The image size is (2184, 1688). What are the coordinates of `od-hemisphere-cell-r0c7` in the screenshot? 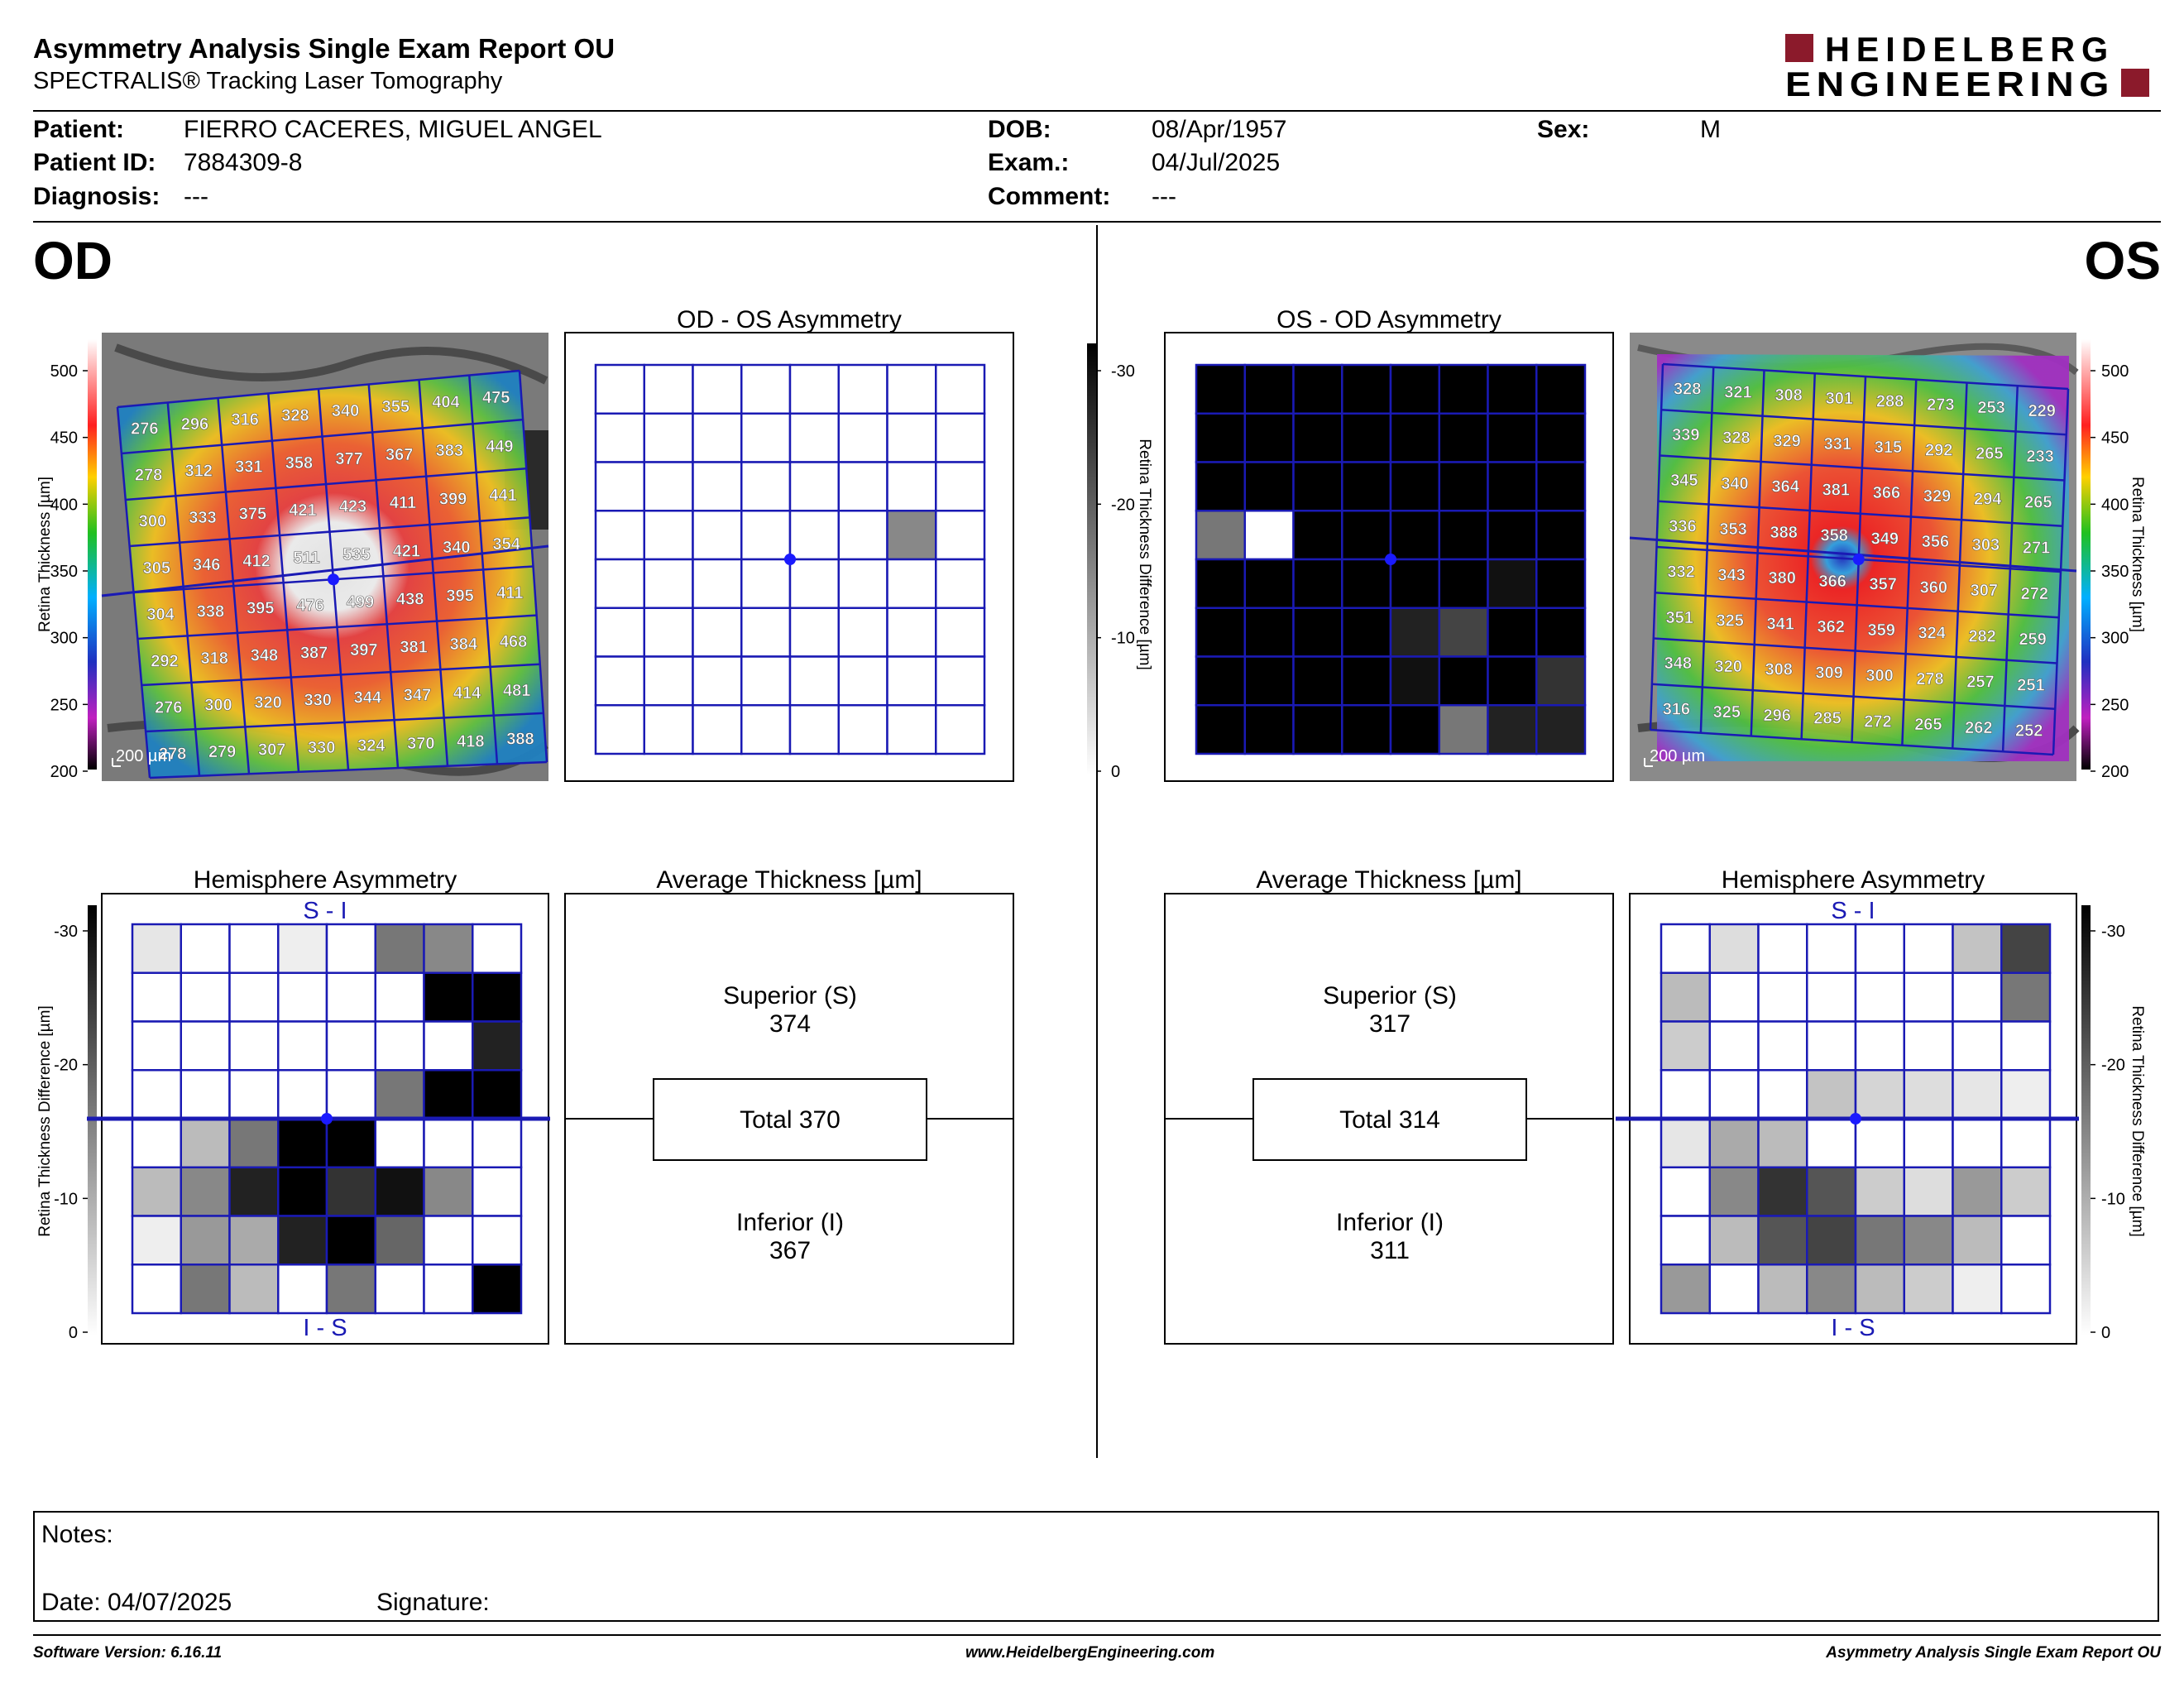 It's located at (497, 948).